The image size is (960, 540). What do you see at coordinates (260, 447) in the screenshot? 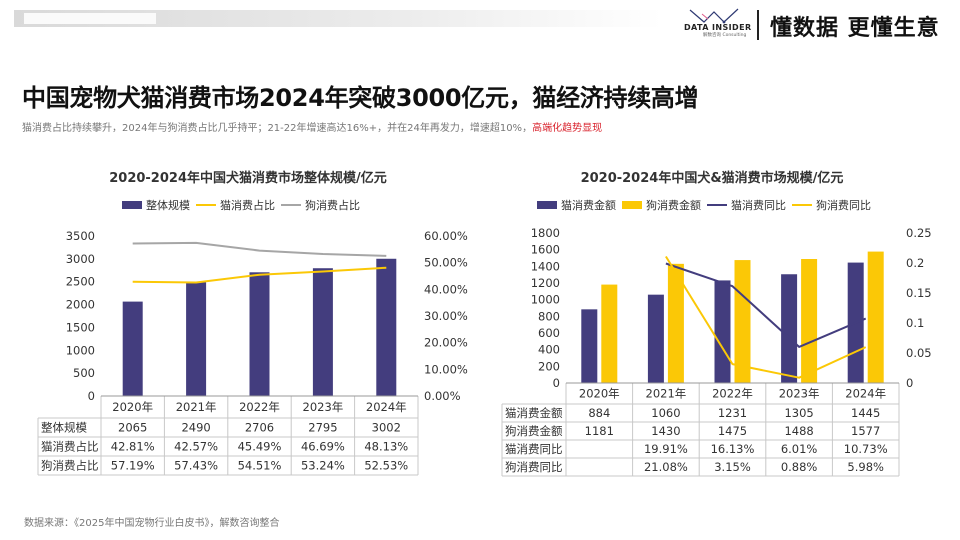
I see `left-chart-table-cell: 45.49%` at bounding box center [260, 447].